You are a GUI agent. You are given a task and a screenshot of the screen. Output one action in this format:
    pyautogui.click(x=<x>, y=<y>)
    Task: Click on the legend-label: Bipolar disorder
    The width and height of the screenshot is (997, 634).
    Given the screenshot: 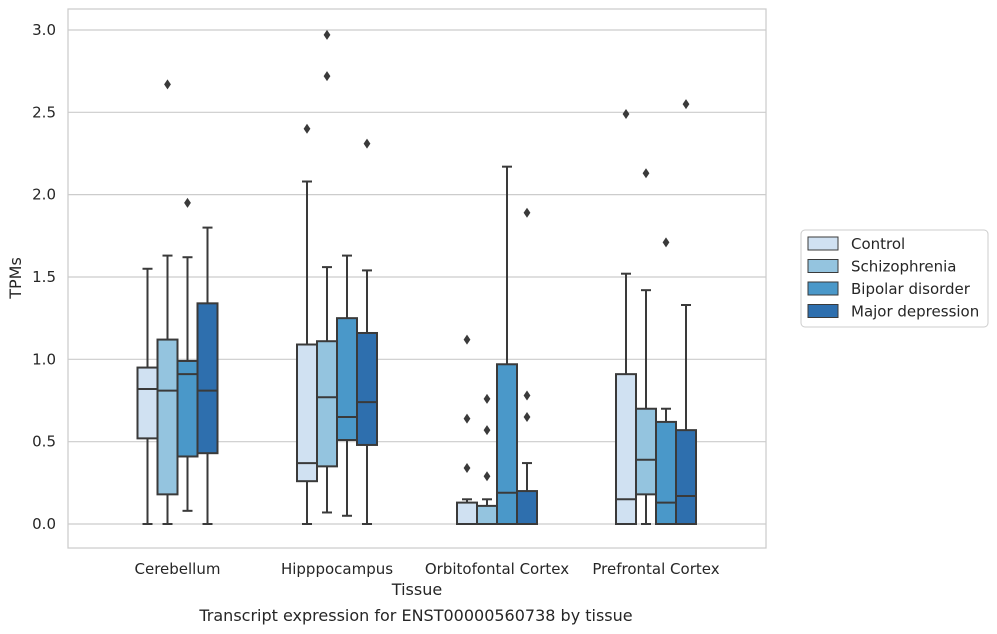 What is the action you would take?
    pyautogui.click(x=911, y=289)
    